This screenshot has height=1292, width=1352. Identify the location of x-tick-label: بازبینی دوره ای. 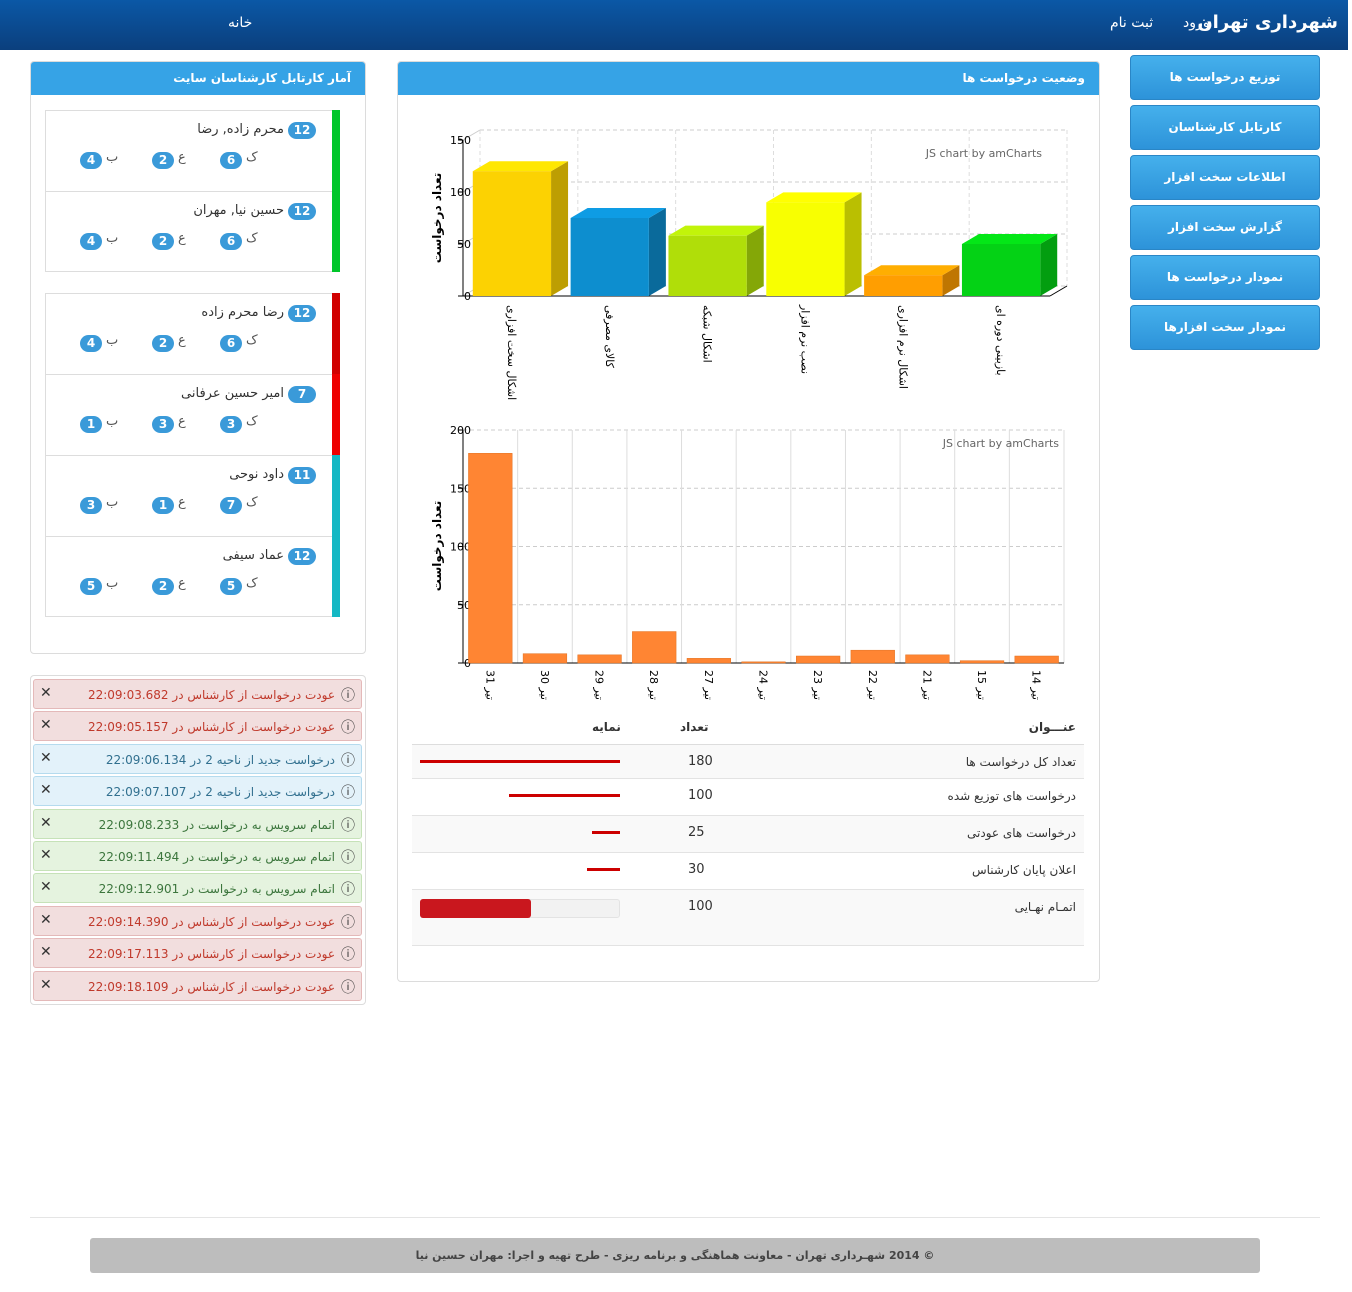
(1000, 340).